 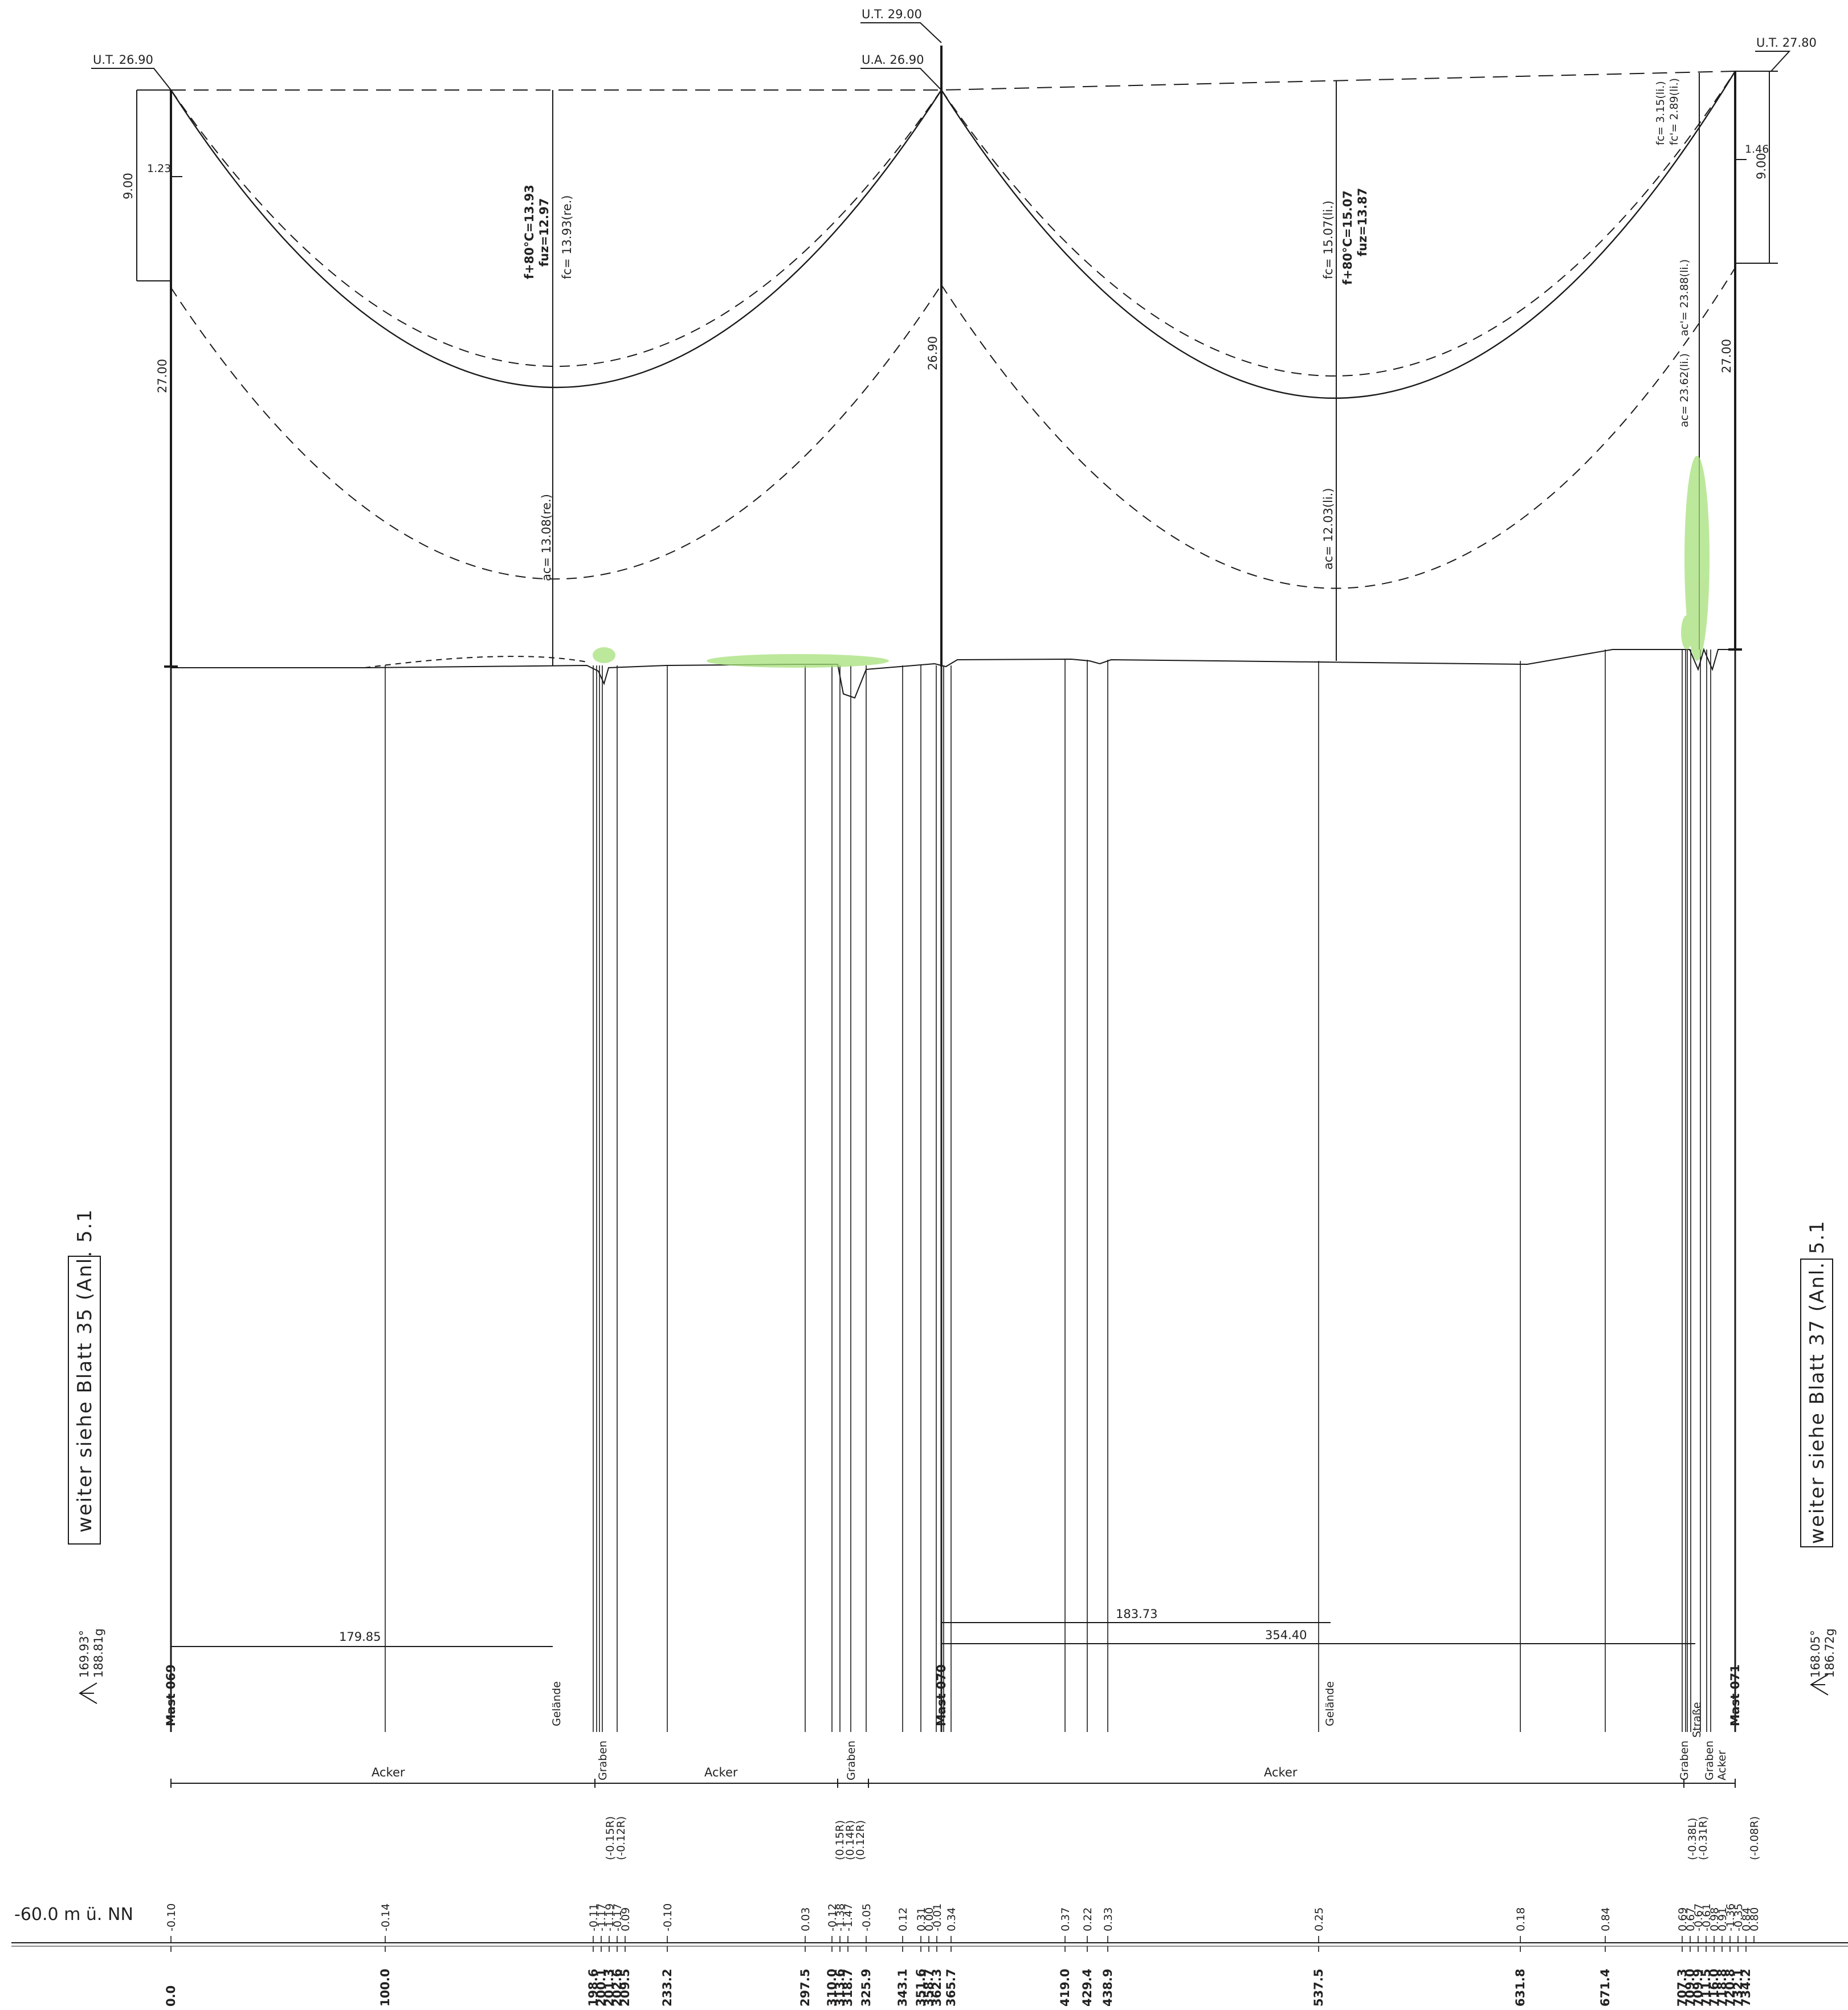 I want to click on angle-right-deg: 168.05°, so click(x=1815, y=1654).